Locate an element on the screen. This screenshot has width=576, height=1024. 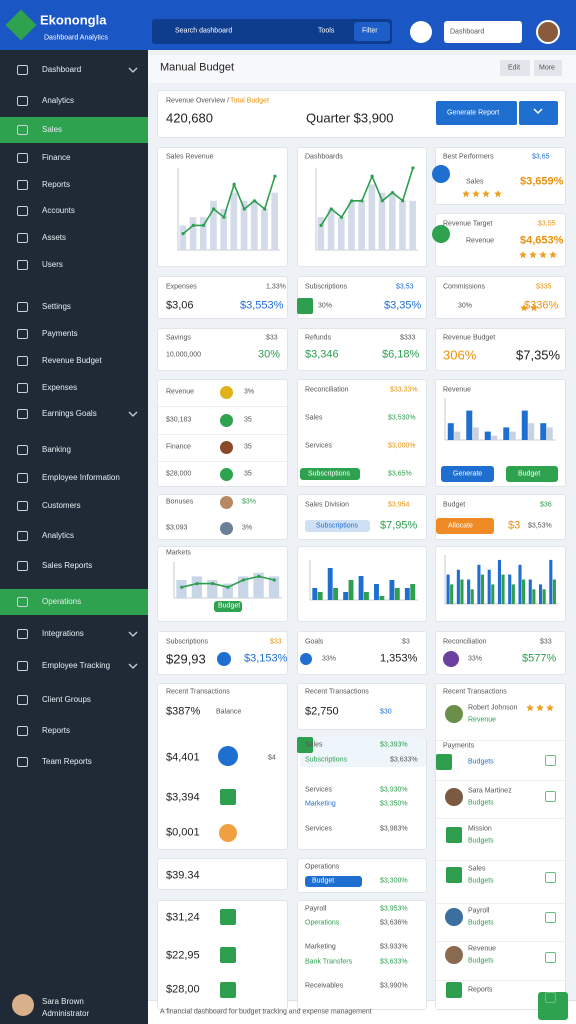
card-text: Receivables is located at coordinates (324, 986).